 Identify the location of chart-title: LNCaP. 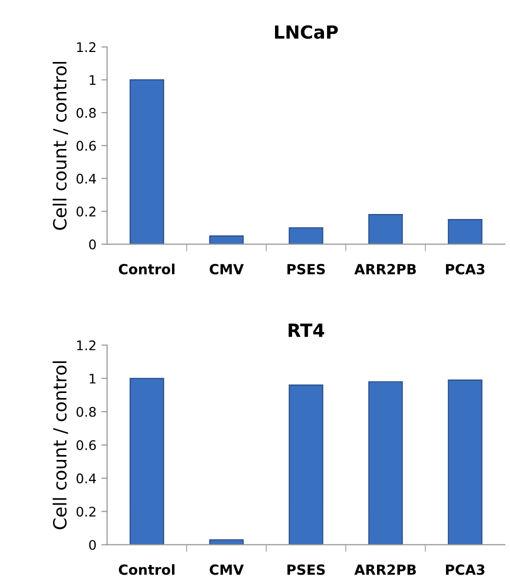
(306, 32).